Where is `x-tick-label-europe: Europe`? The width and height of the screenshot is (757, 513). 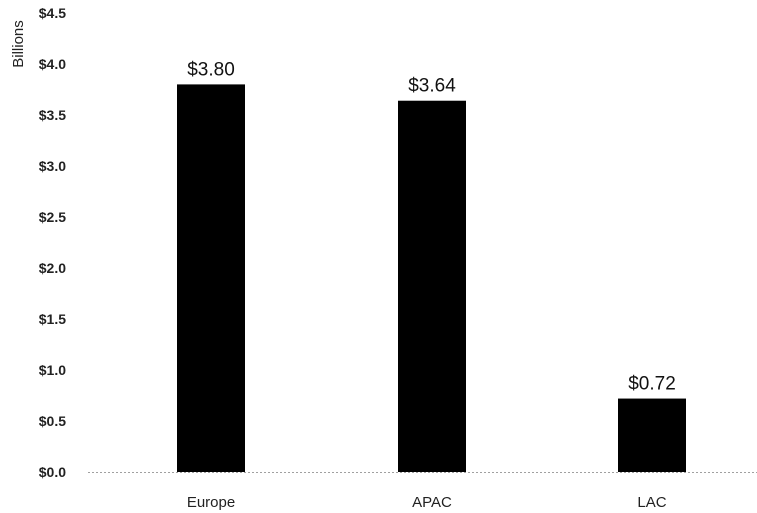
x-tick-label-europe: Europe is located at coordinates (211, 502).